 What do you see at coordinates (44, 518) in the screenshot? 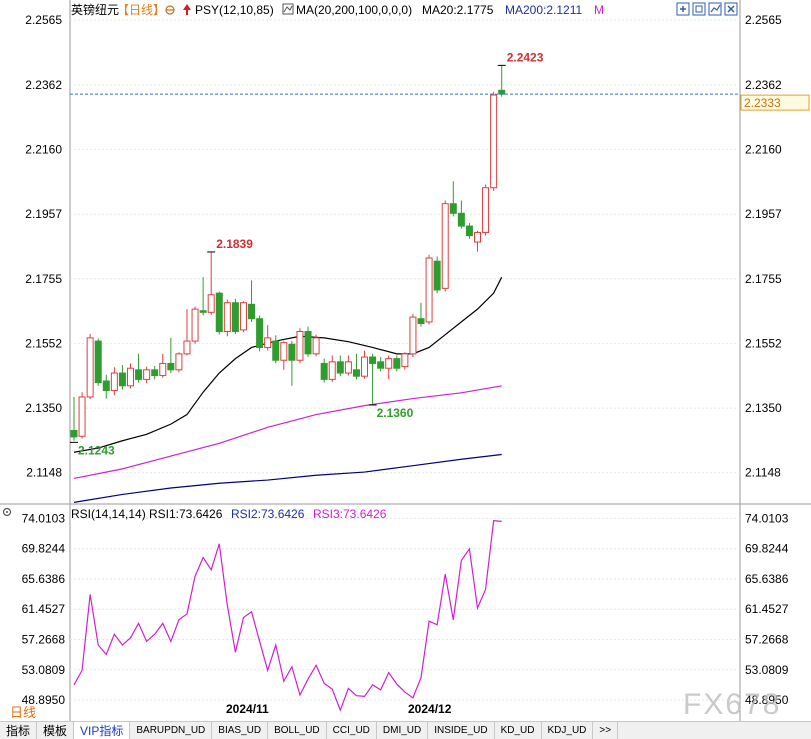
I see `rsi-tick-left: 74.0103` at bounding box center [44, 518].